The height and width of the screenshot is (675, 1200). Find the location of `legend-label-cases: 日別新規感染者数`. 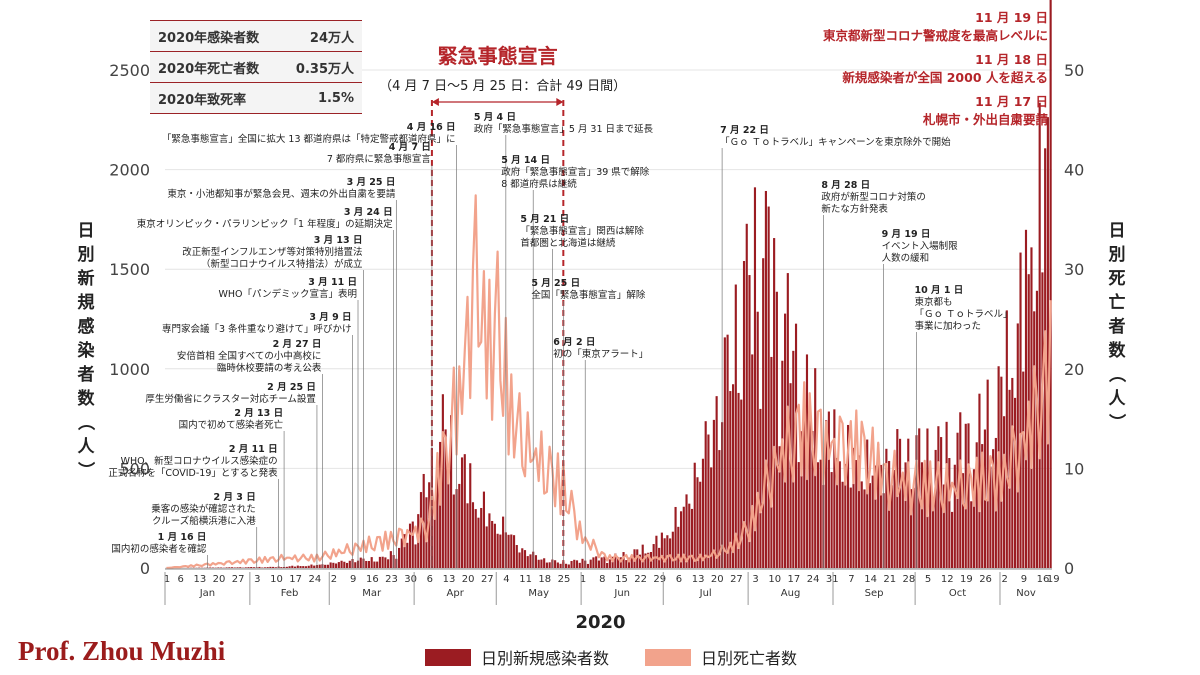

legend-label-cases: 日別新規感染者数 is located at coordinates (545, 658).